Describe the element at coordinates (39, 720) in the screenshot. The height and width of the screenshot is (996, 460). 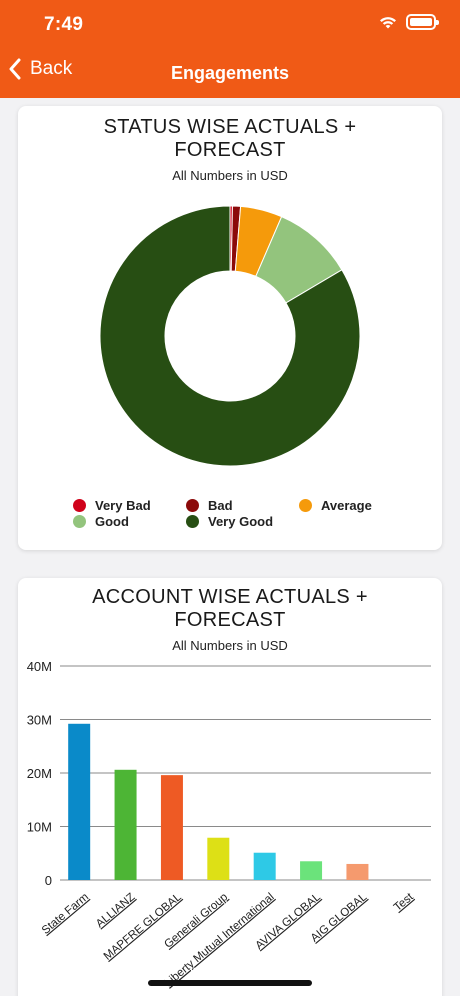
I see `y-tick-label: 30M` at that location.